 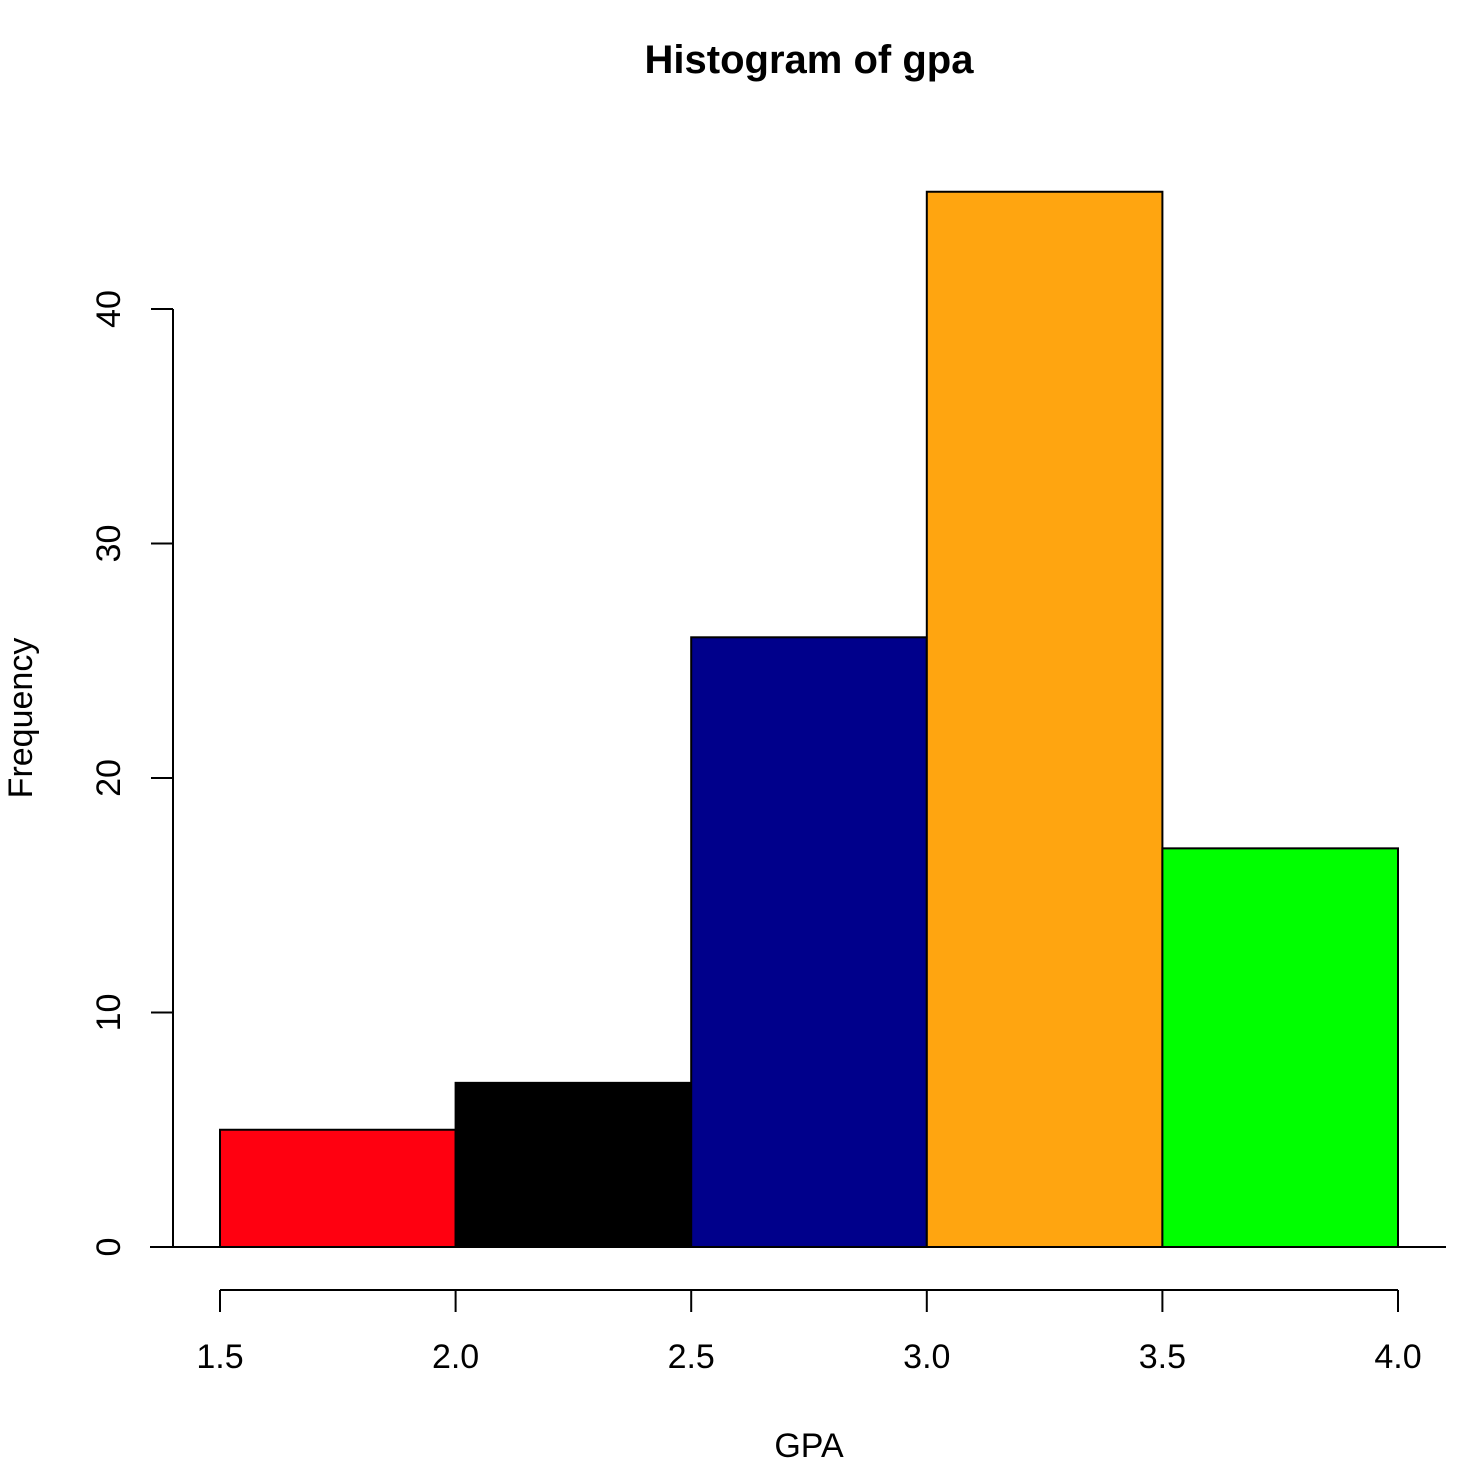 What do you see at coordinates (1162, 1357) in the screenshot?
I see `x-tick-label: 3.5` at bounding box center [1162, 1357].